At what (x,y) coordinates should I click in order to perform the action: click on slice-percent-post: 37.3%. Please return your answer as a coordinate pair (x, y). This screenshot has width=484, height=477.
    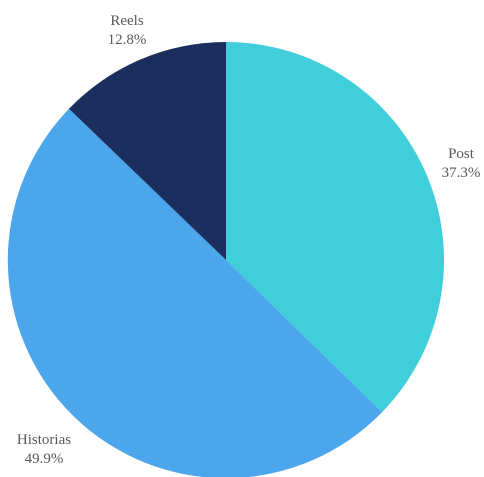
    Looking at the image, I should click on (461, 173).